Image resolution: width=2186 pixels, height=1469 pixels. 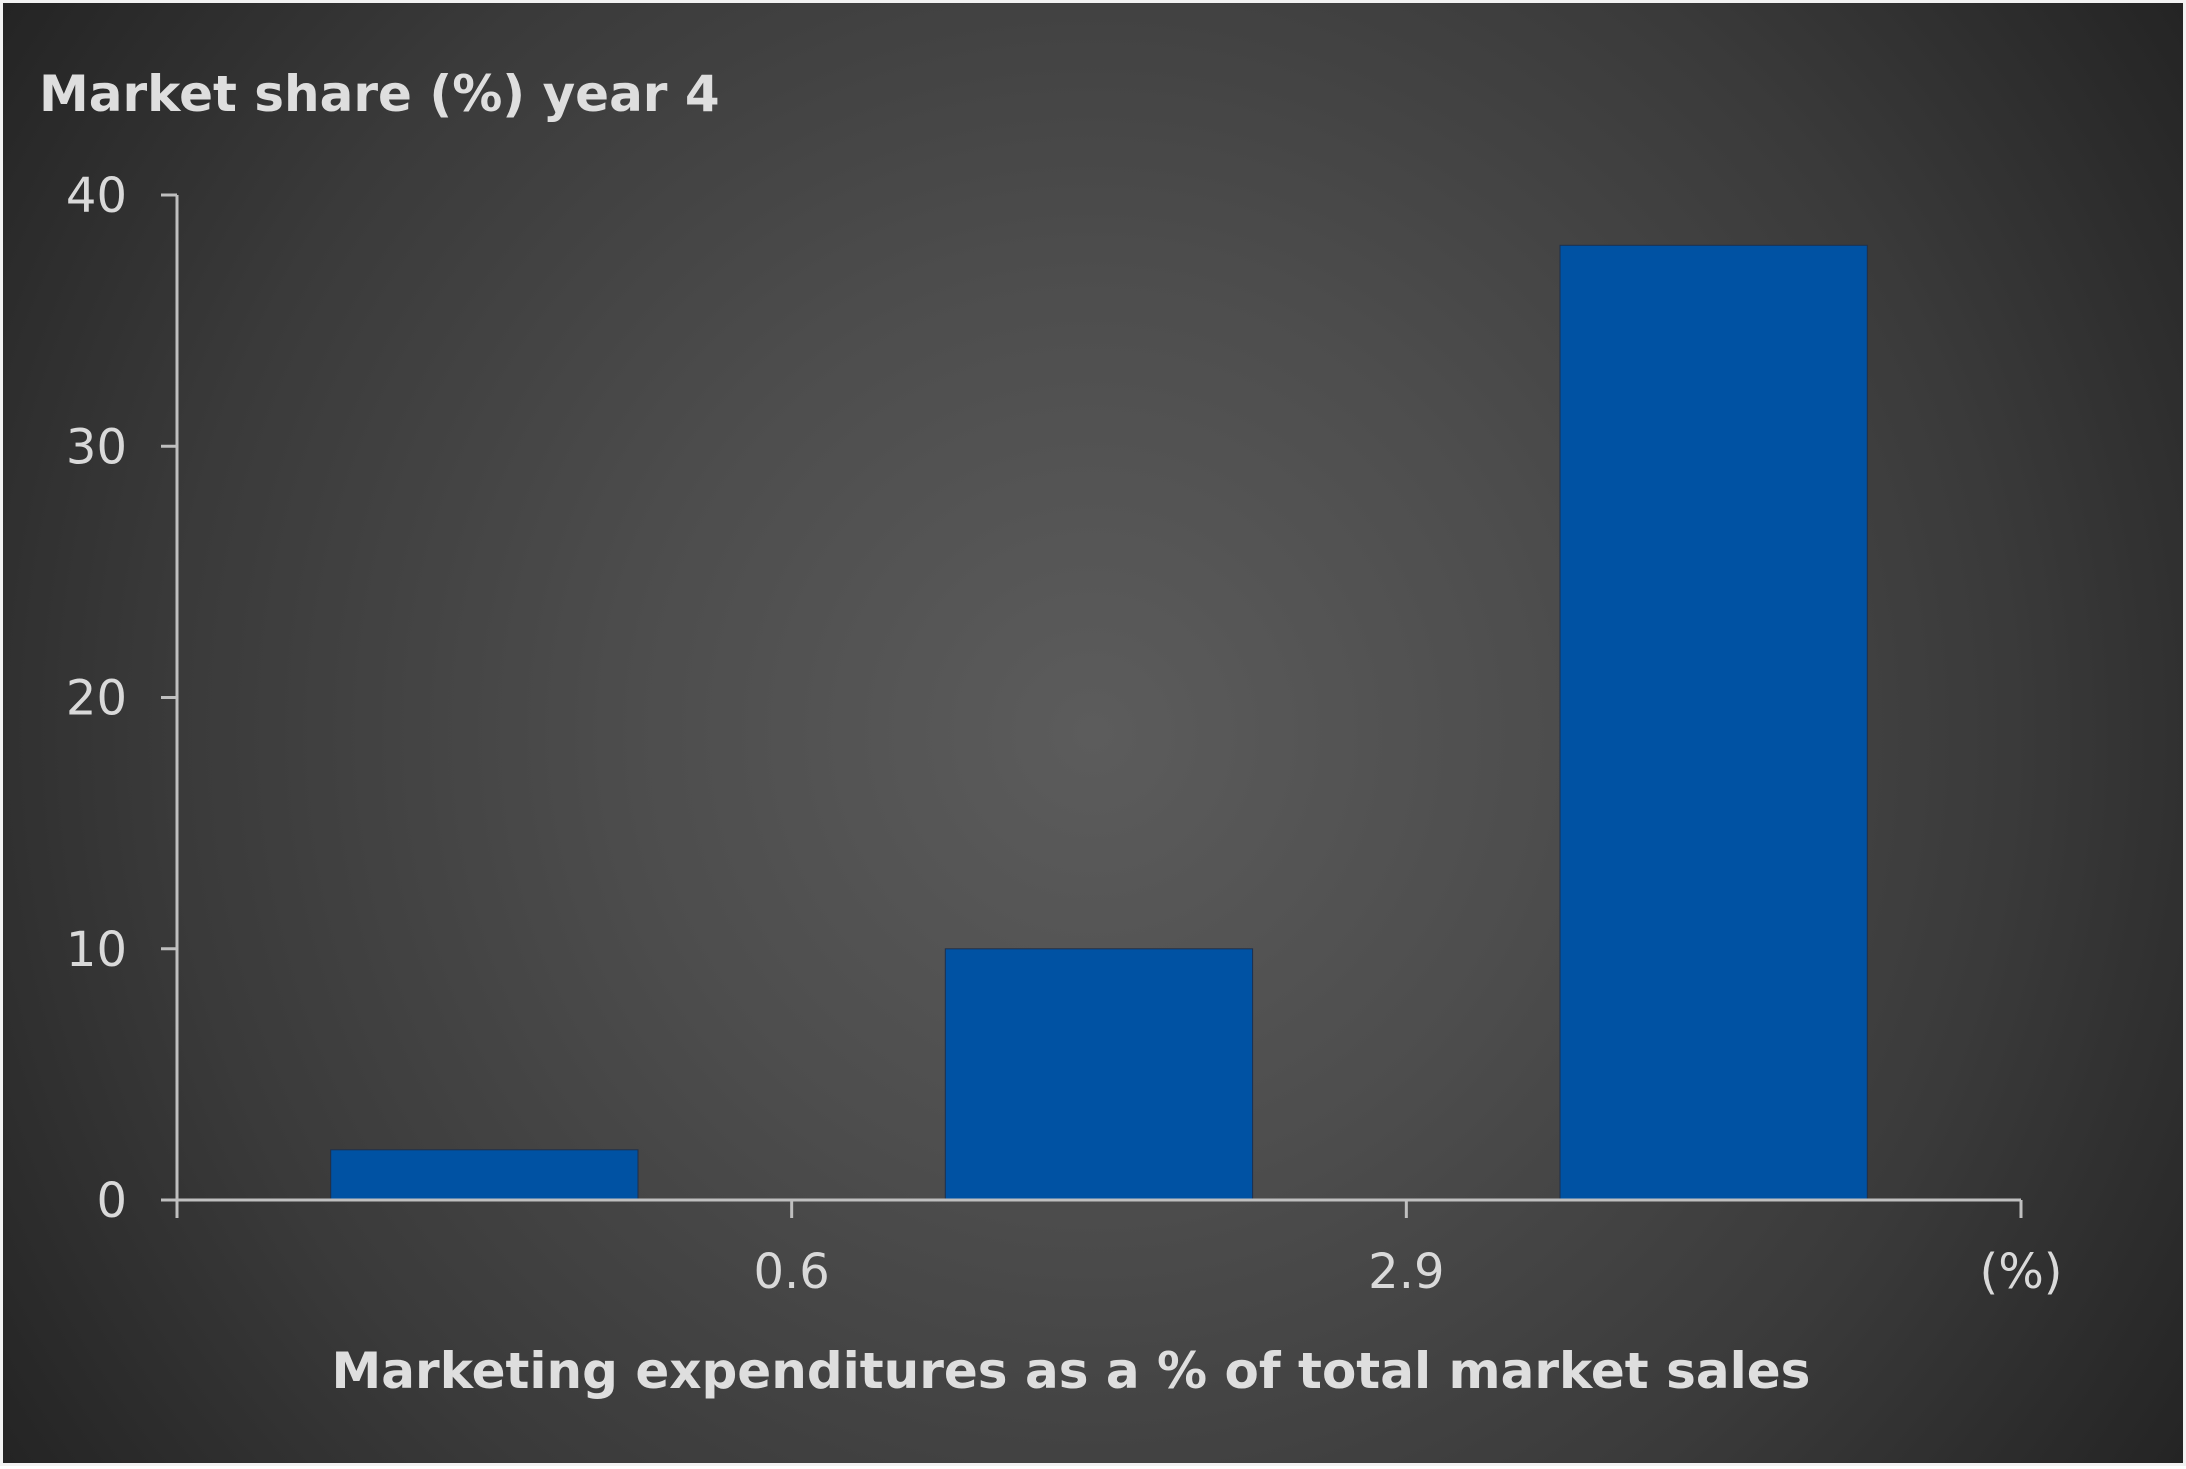 I want to click on chart-title: Market share (%) year 4, so click(x=379, y=94).